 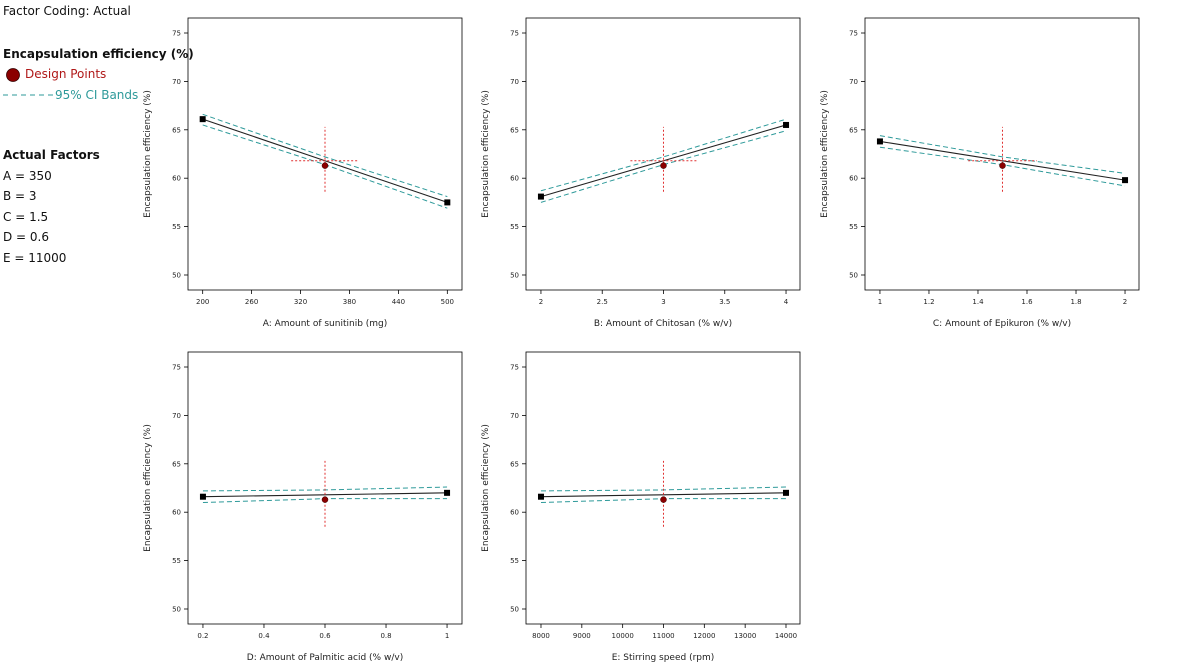 What do you see at coordinates (1075, 302) in the screenshot?
I see `x-tick-label: 1.8` at bounding box center [1075, 302].